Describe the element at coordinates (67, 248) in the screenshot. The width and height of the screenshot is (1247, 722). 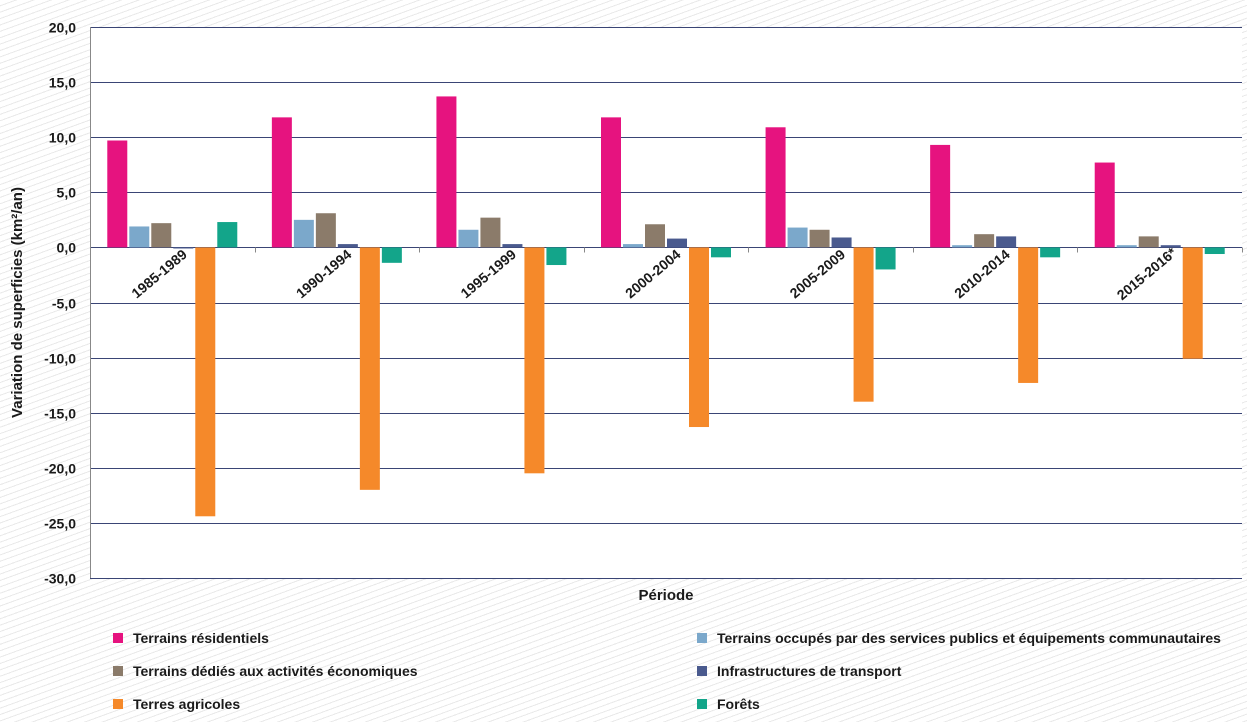
I see `y-tick-label: 0,0` at that location.